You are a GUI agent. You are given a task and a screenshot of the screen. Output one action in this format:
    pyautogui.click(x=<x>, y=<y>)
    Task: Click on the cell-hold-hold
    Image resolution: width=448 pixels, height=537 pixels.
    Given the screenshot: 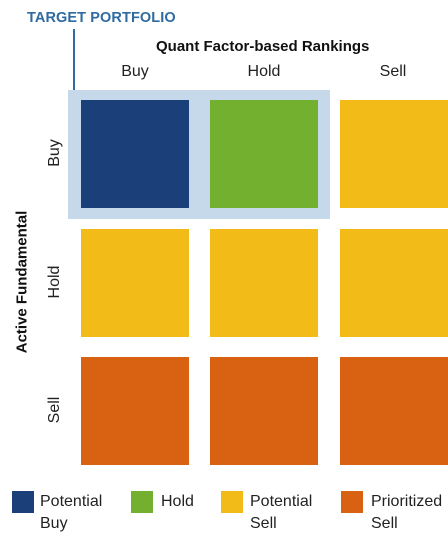 What is the action you would take?
    pyautogui.click(x=264, y=283)
    